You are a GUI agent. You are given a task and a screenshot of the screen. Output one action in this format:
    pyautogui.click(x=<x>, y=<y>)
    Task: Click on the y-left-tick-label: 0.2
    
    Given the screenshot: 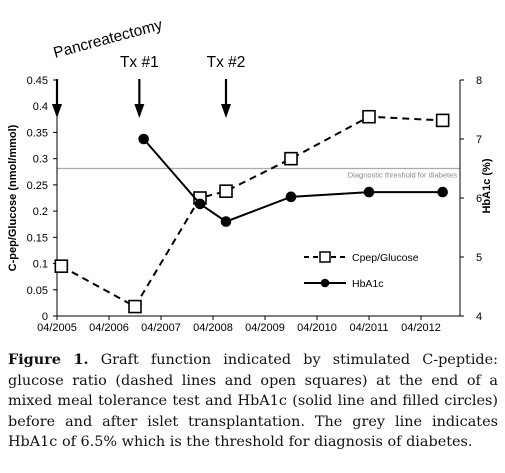 What is the action you would take?
    pyautogui.click(x=40, y=212)
    